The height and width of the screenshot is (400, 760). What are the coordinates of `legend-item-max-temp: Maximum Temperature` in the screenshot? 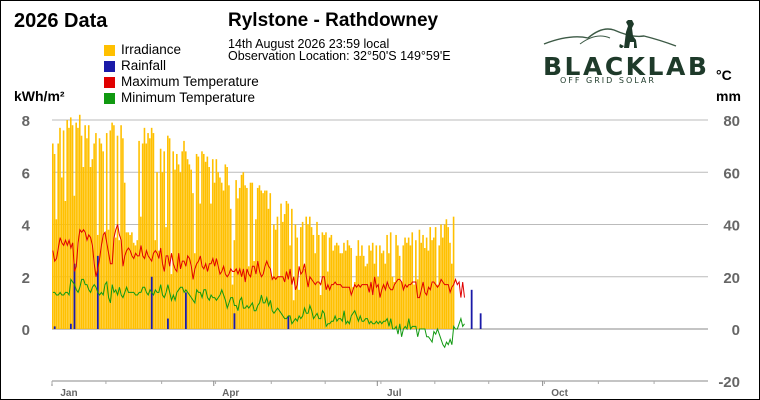 It's located at (181, 82).